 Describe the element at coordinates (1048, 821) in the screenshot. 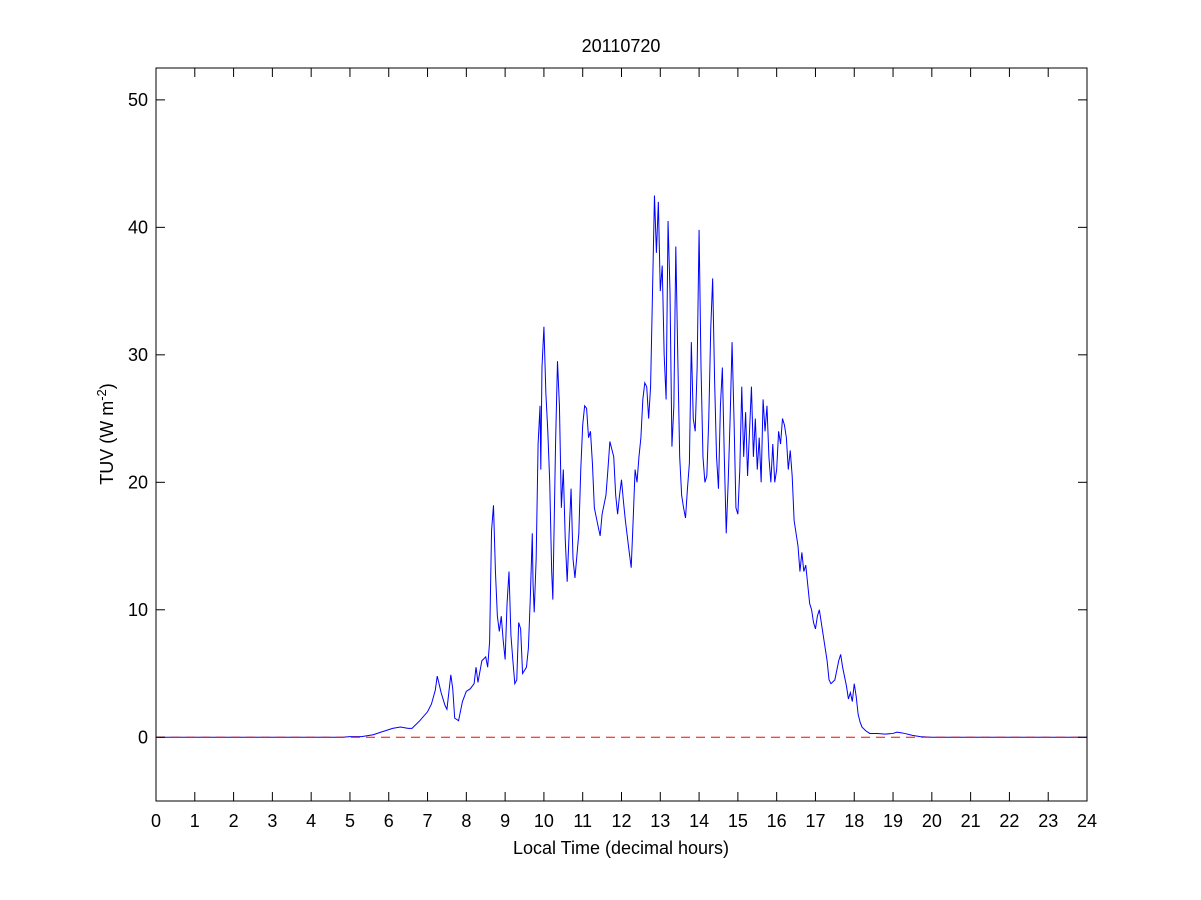

I see `x-tick-label-23: 23` at that location.